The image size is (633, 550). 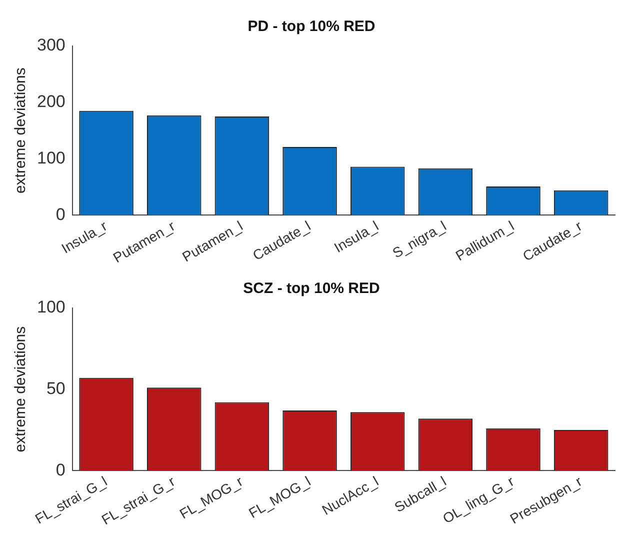 What do you see at coordinates (51, 45) in the screenshot?
I see `y-tick-label: 300` at bounding box center [51, 45].